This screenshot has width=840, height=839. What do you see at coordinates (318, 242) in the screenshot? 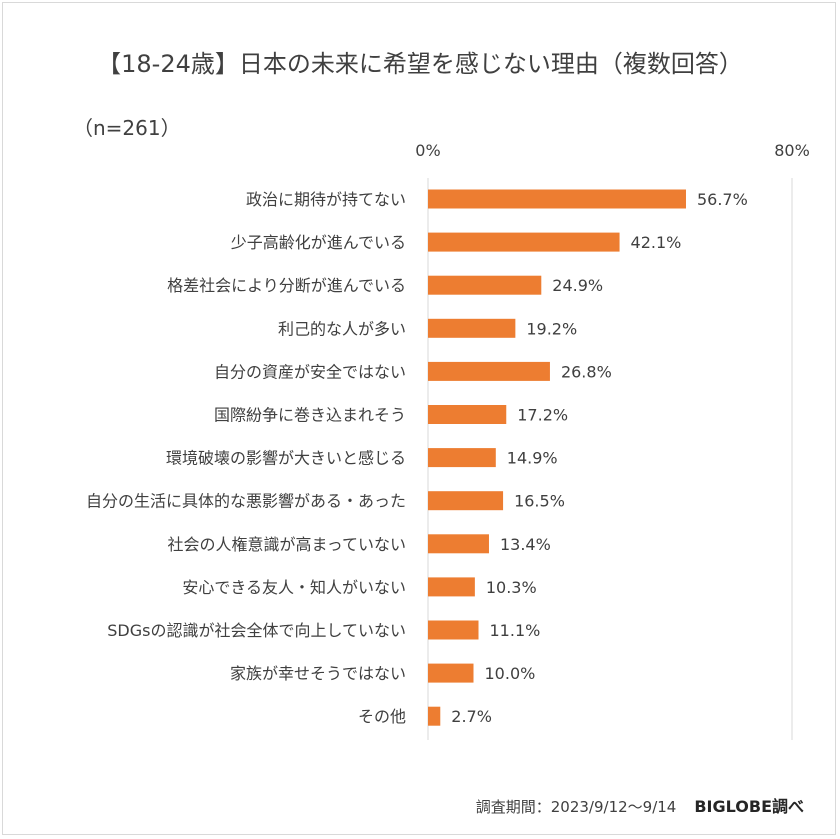
I see `category-label: 少子高齢化が進んでいる` at bounding box center [318, 242].